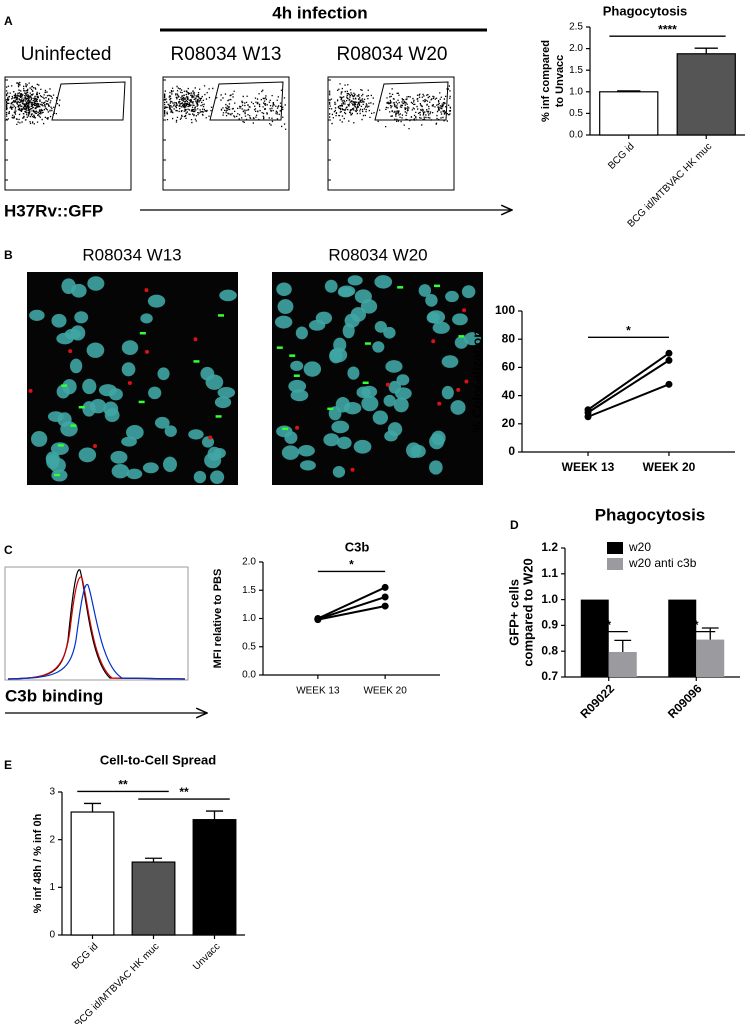  Describe the element at coordinates (54, 695) in the screenshot. I see `histogram-axis-label: C3b binding` at that location.